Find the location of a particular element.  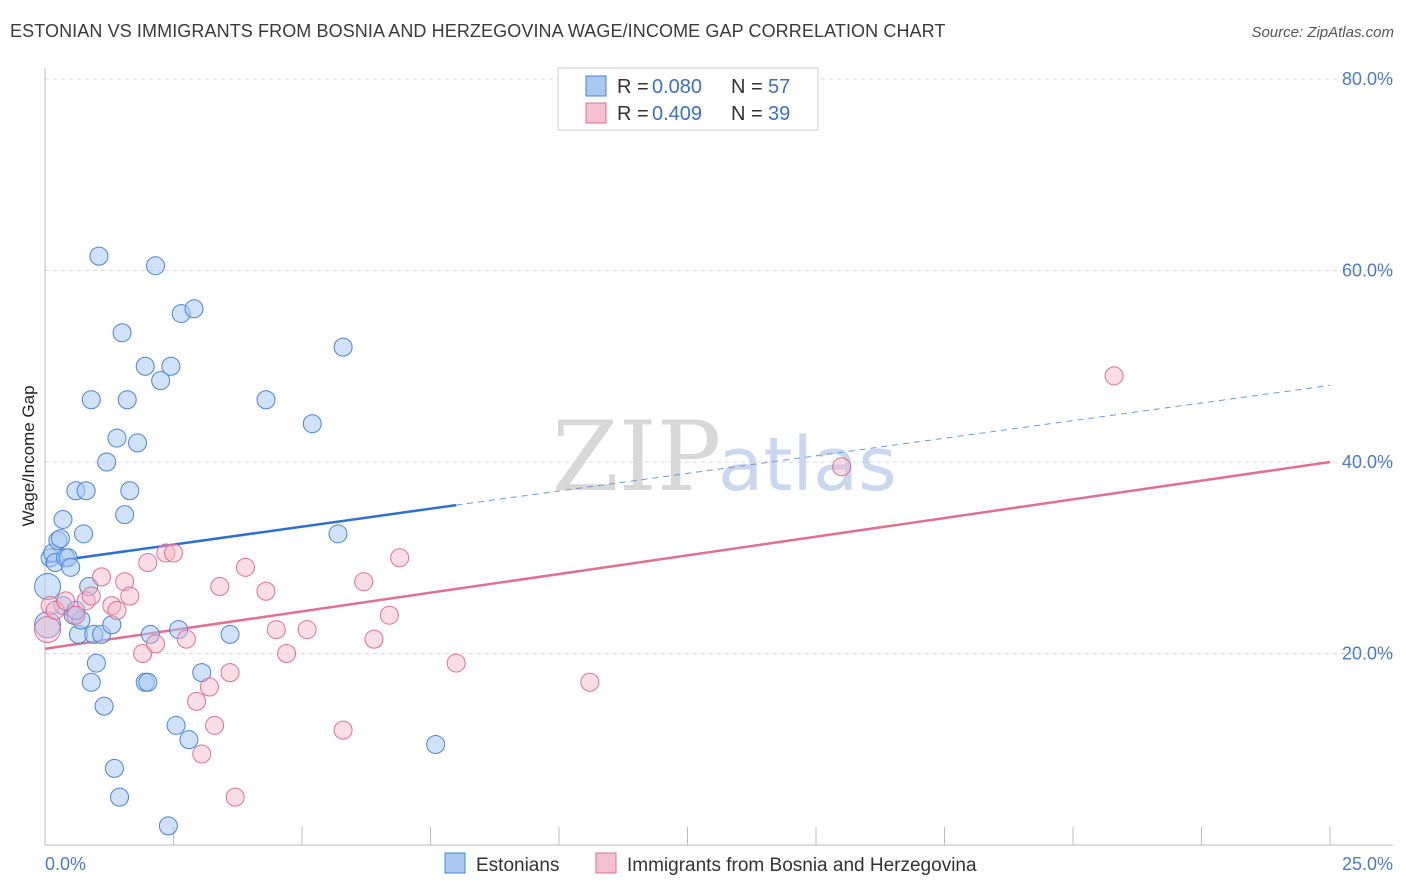

legend-n-value-1: 57 is located at coordinates (779, 87).